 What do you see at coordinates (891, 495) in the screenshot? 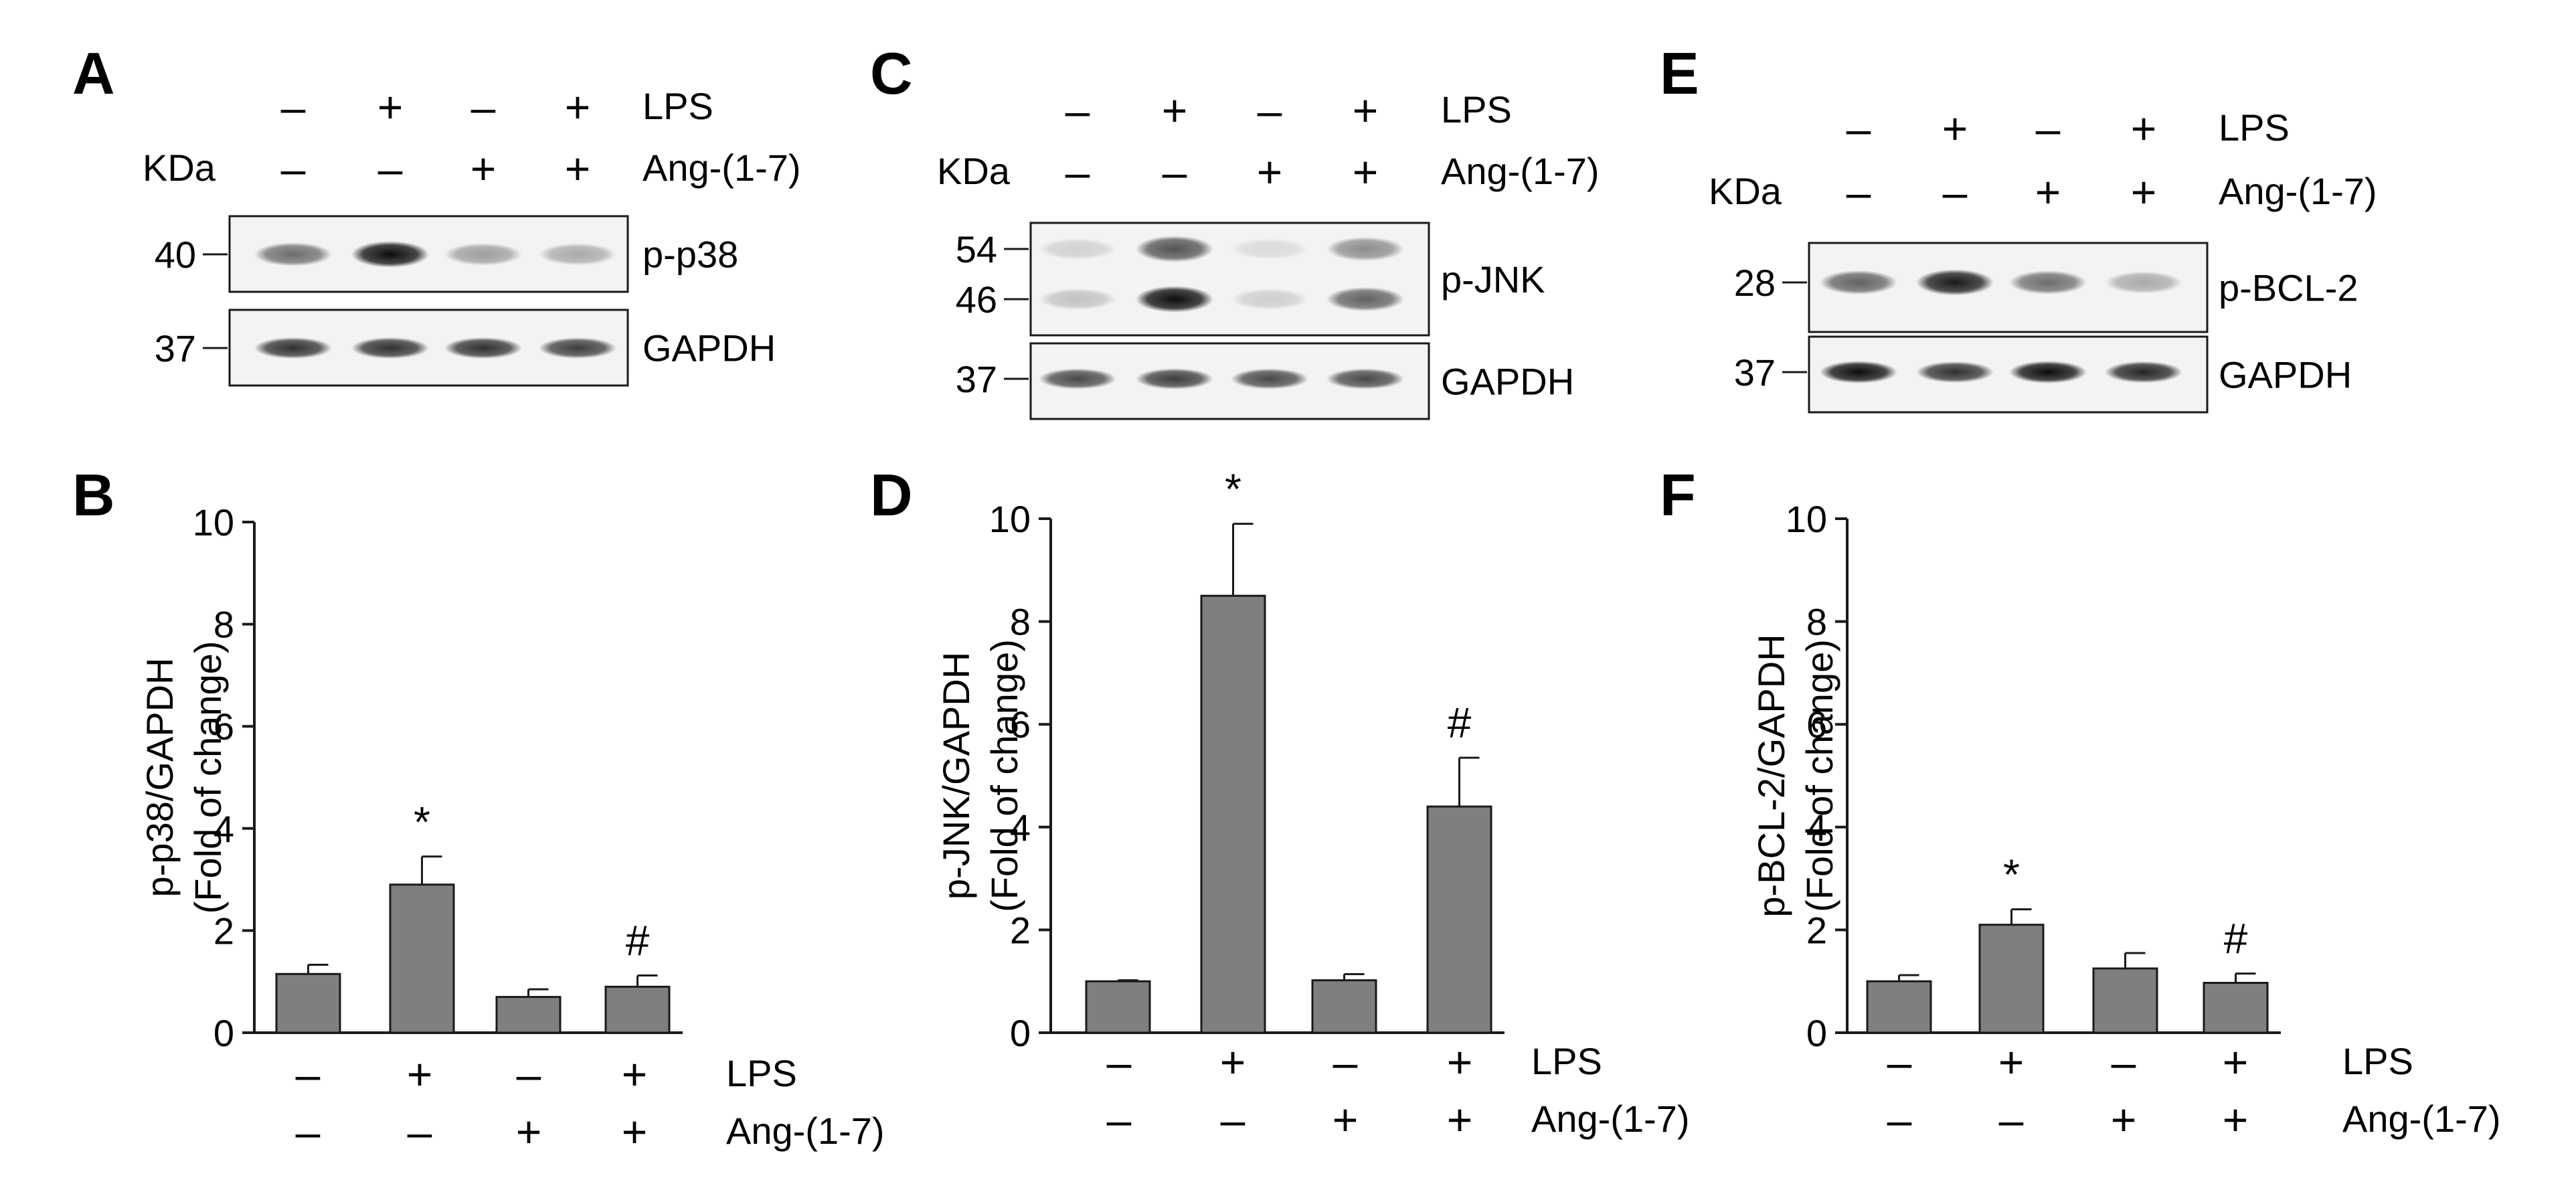
I see `panel-letter-d: D` at bounding box center [891, 495].